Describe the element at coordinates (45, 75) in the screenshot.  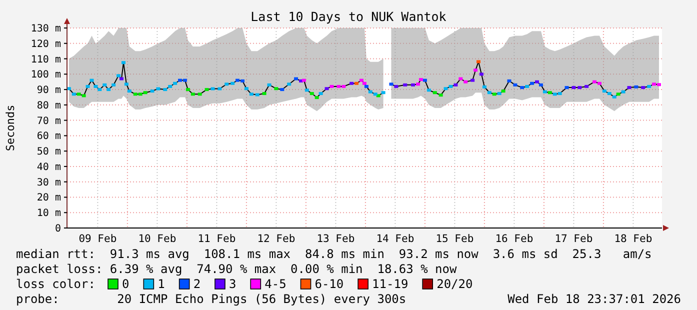
I see `y-tick-label: 100 m` at that location.